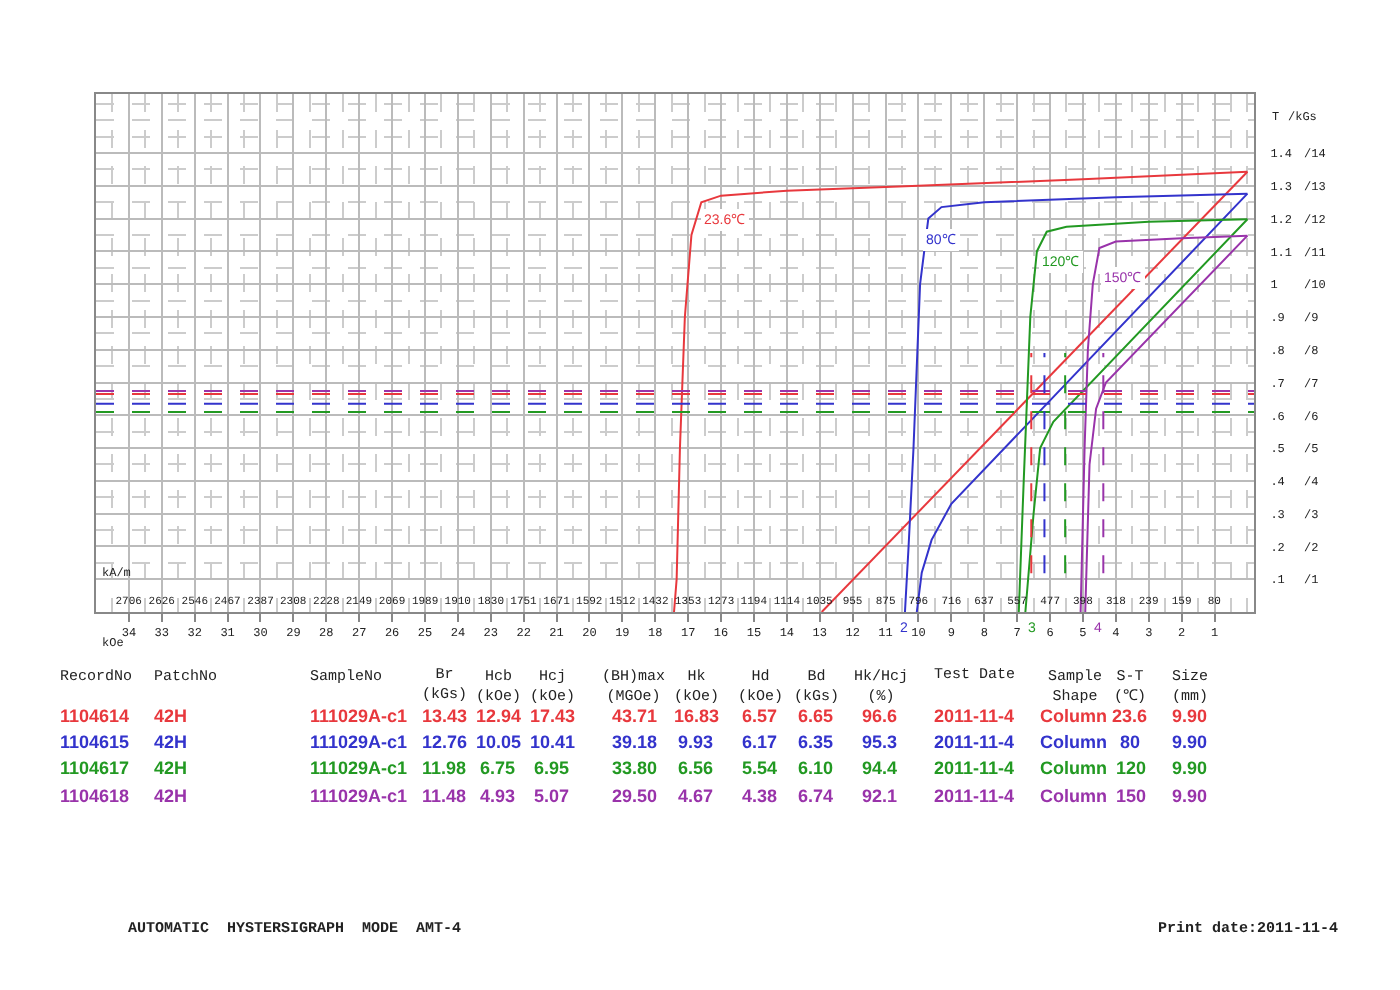 The width and height of the screenshot is (1400, 990). Describe the element at coordinates (95, 716) in the screenshot. I see `text: 1104614` at that location.